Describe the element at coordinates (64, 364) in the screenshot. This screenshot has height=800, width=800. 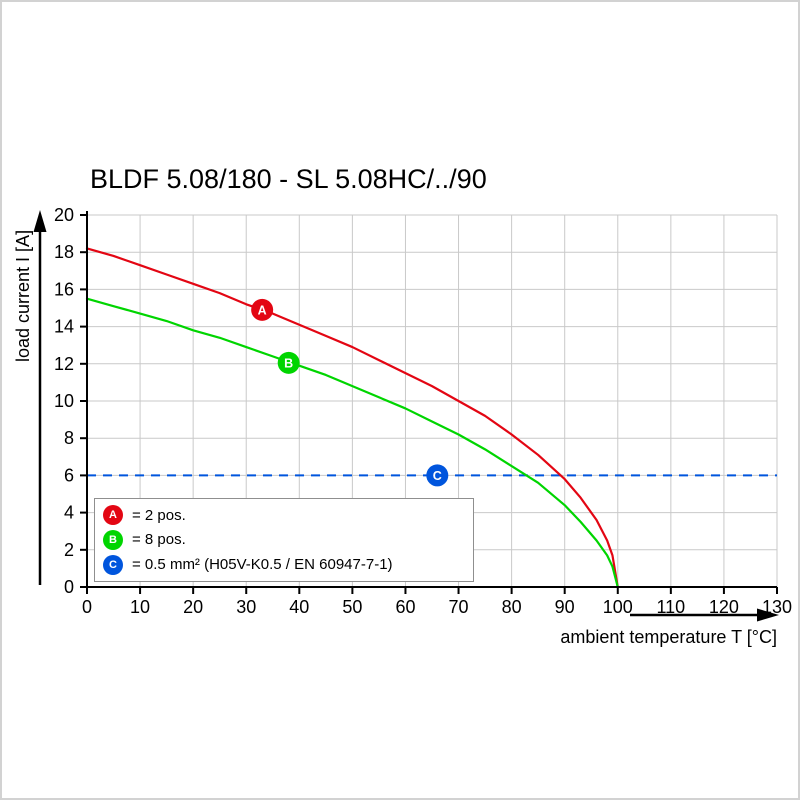
I see `y-tick-label: 12` at that location.